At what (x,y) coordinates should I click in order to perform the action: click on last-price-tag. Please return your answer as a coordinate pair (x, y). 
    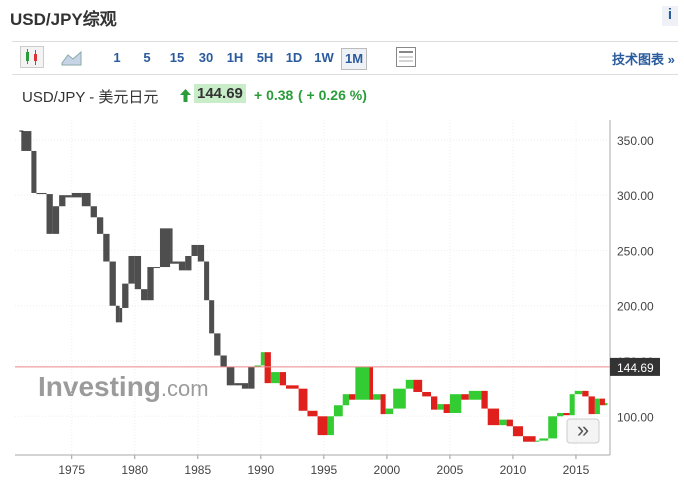
    Looking at the image, I should click on (635, 366).